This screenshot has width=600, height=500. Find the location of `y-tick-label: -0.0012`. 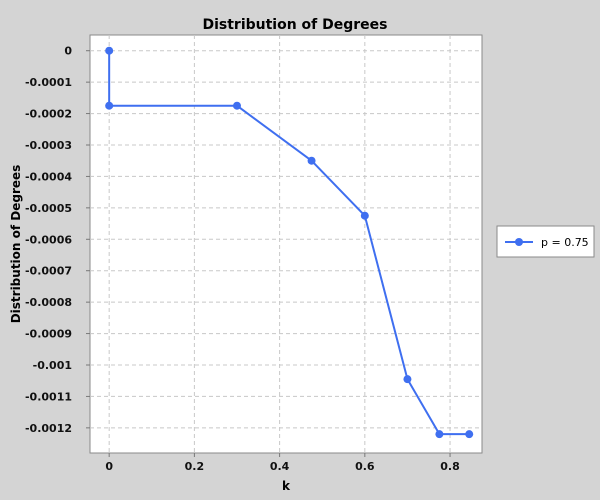

y-tick-label: -0.0012 is located at coordinates (48, 428).